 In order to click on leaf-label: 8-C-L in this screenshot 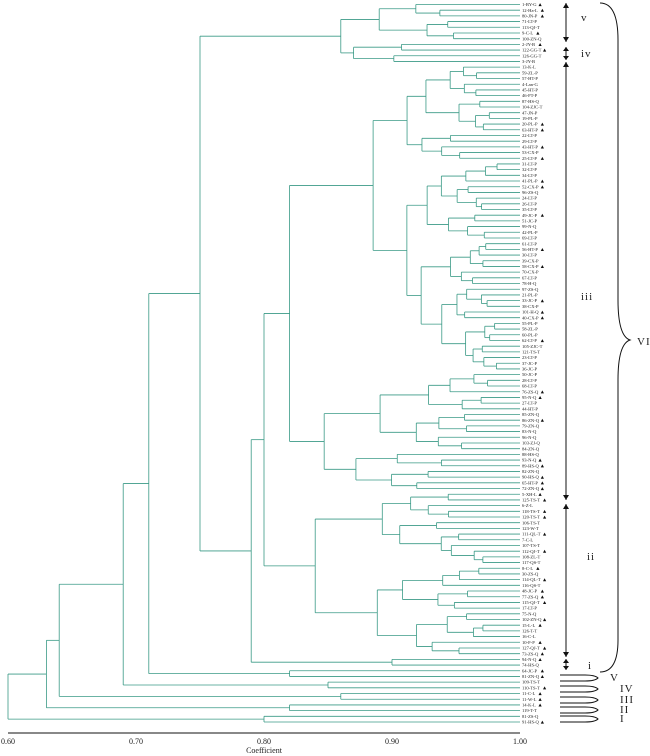, I will do `click(527, 568)`.